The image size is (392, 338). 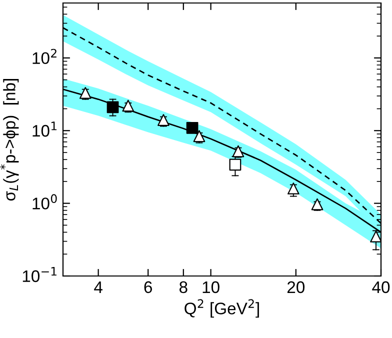 What do you see at coordinates (44, 202) in the screenshot?
I see `y-tick-label: 10$^{0}$` at bounding box center [44, 202].